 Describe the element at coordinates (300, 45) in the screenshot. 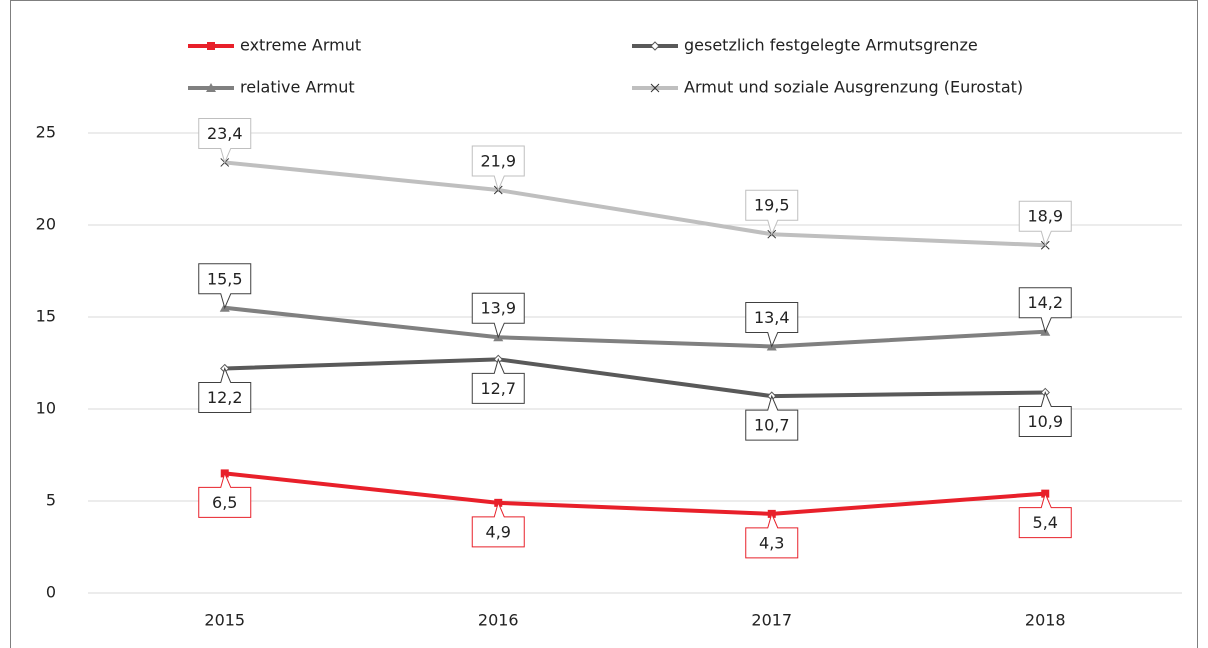

I see `legend-label: extreme Armut` at that location.